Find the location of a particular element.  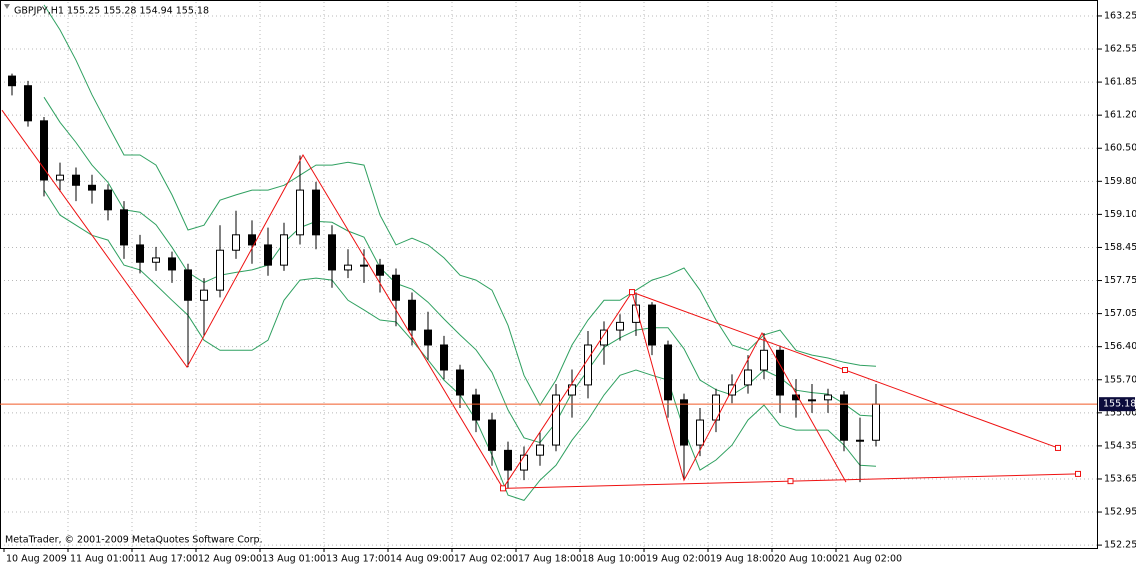

y-tick-label: 159.10 is located at coordinates (1120, 214).